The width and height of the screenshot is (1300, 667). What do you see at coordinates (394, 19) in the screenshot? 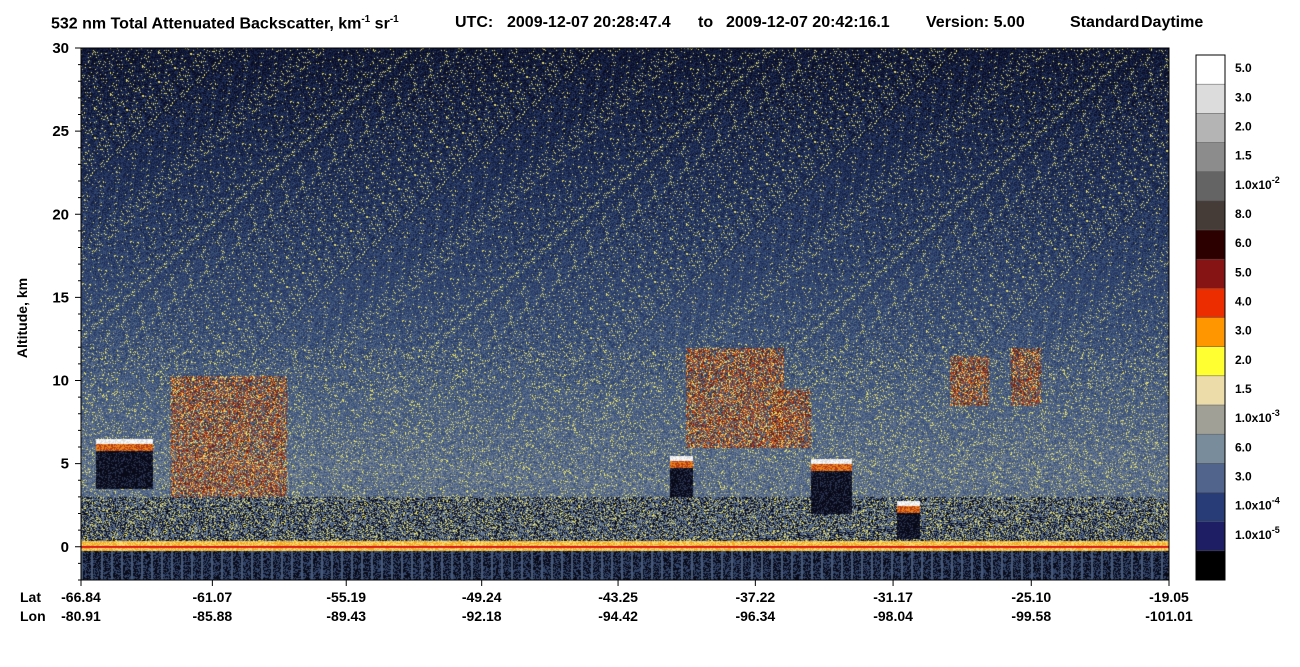
I see `title-sup2: -1` at bounding box center [394, 19].